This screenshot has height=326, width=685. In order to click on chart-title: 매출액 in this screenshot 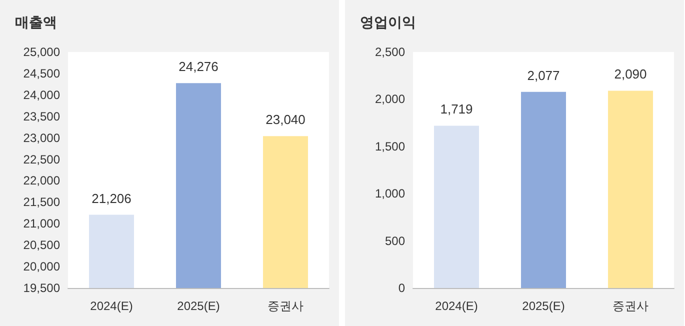, I will do `click(36, 22)`.